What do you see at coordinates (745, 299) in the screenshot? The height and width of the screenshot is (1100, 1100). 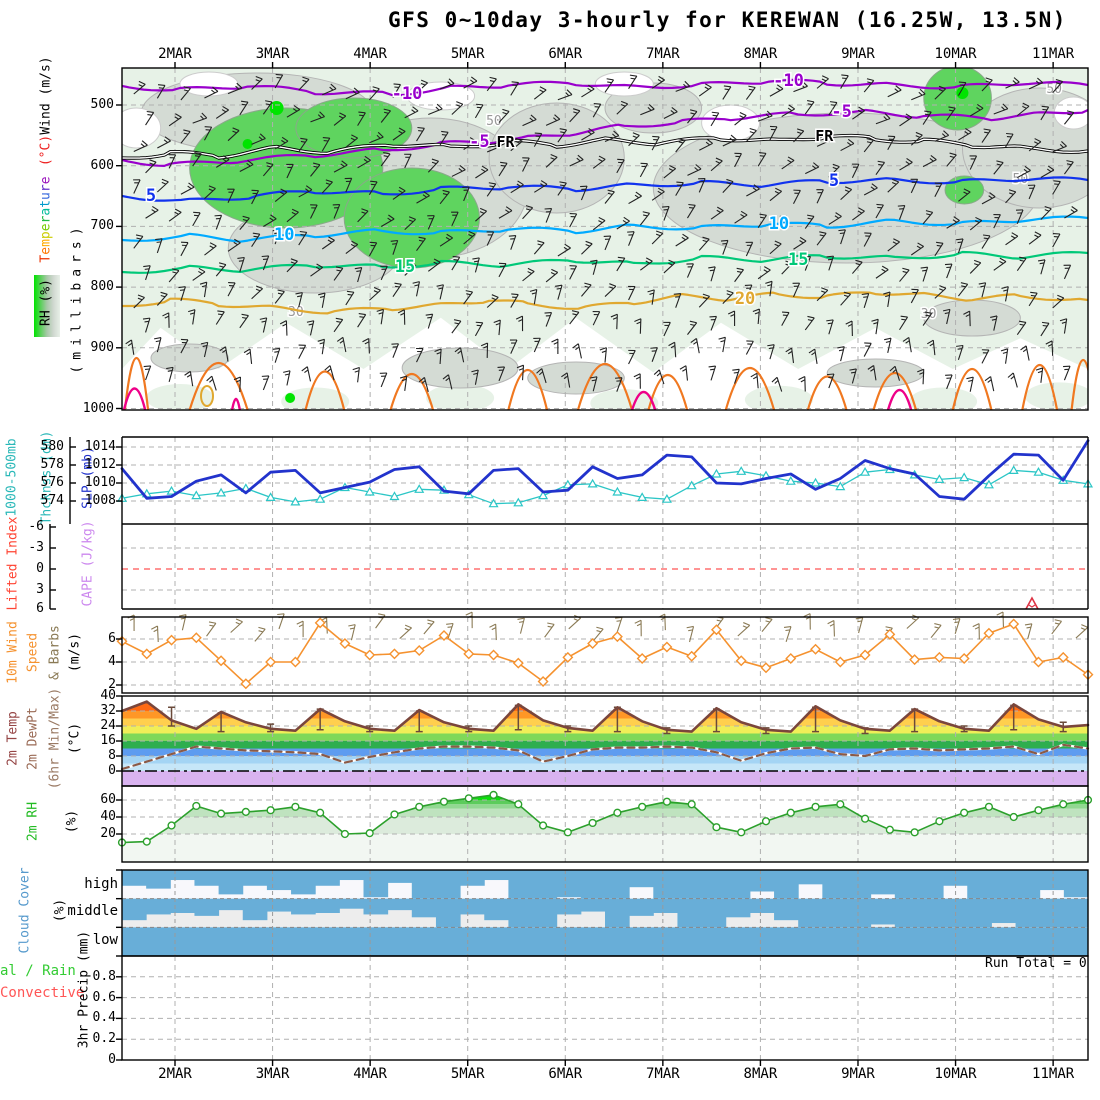 I see `svg-text: 20` at bounding box center [745, 299].